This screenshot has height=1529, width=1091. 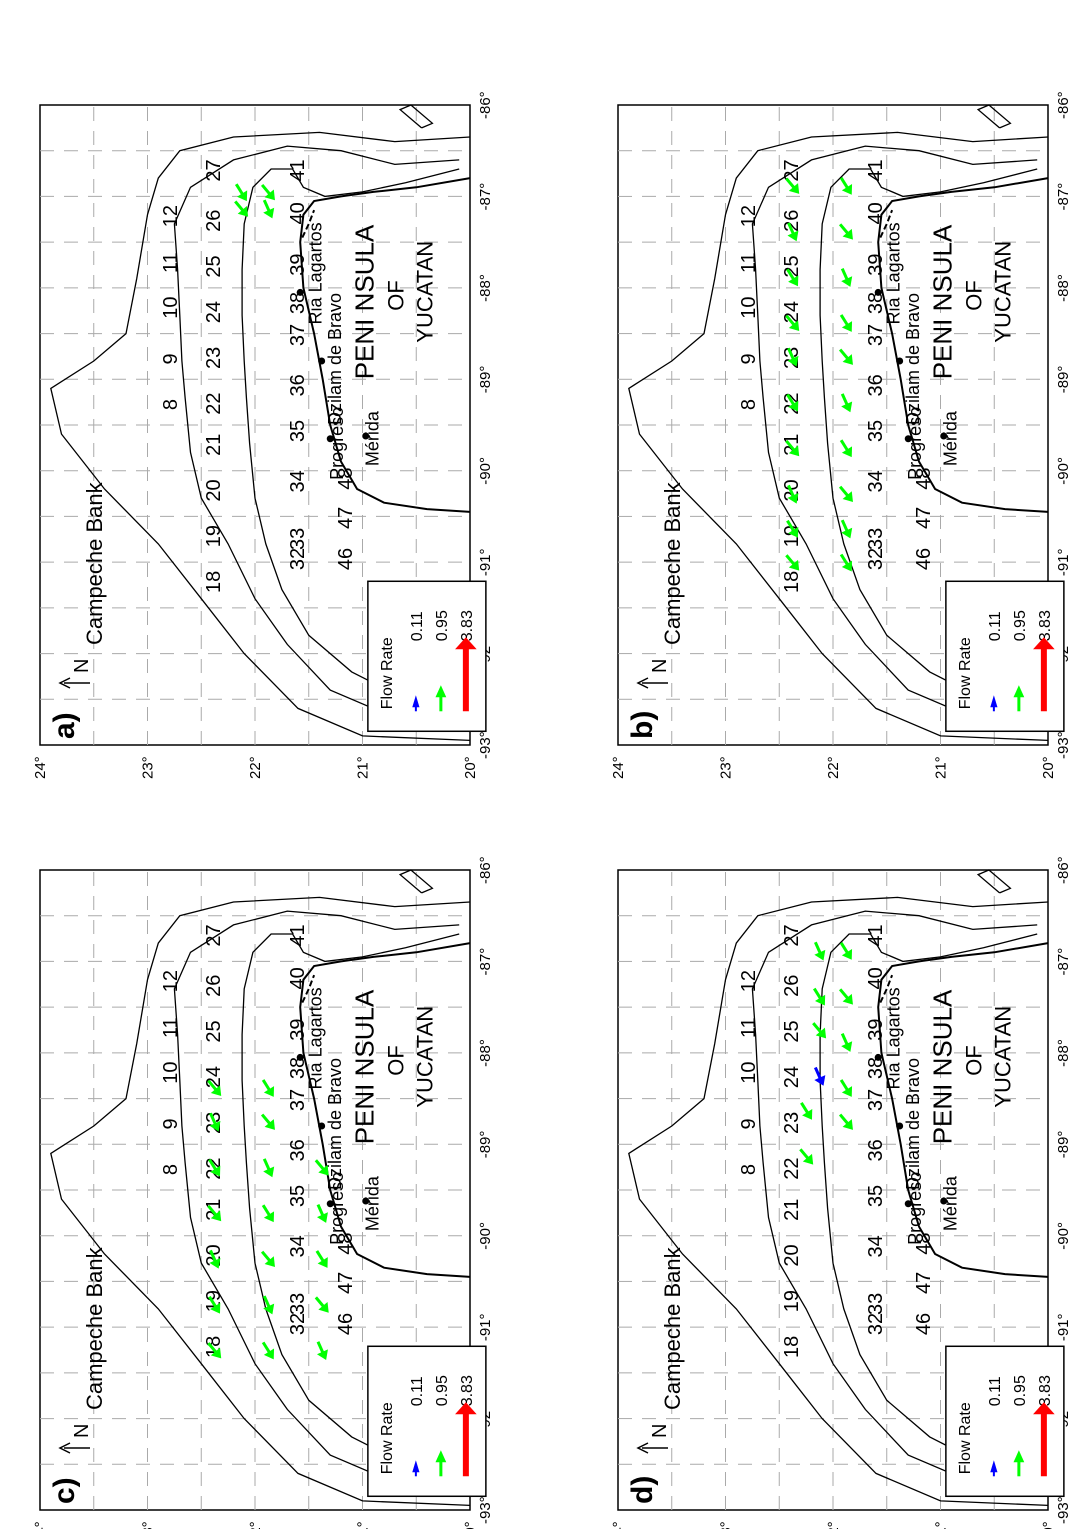 What do you see at coordinates (894, 1038) in the screenshot?
I see `place-label-ria-lagartos: Ria Lagartos` at bounding box center [894, 1038].